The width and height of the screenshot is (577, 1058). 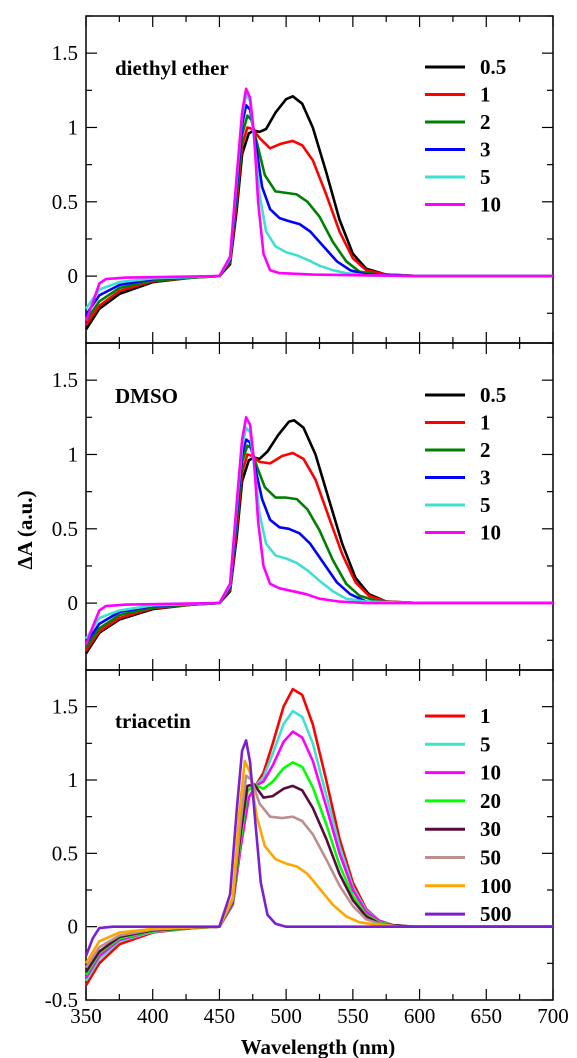 What do you see at coordinates (553, 1016) in the screenshot?
I see `x-tick-label: 700` at bounding box center [553, 1016].